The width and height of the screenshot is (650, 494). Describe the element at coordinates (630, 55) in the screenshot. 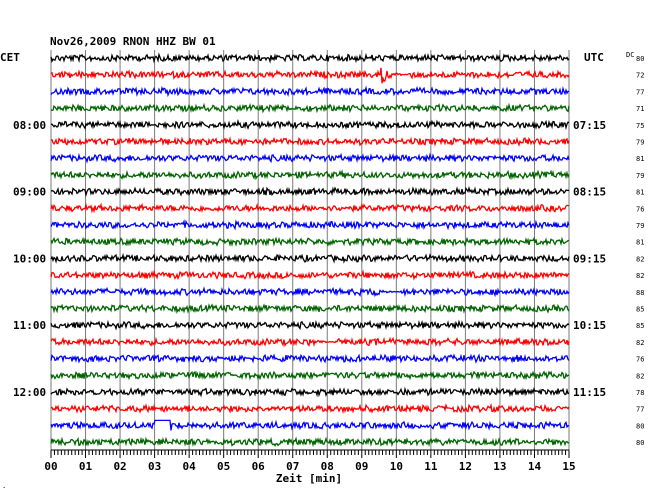

I see `dc-label: DC` at that location.